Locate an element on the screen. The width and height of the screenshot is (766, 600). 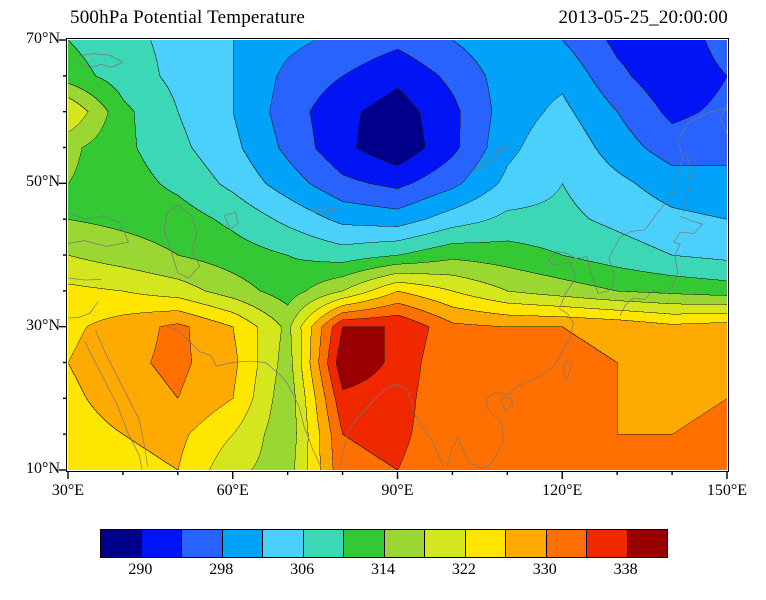
y-tick-label: 70°N is located at coordinates (43, 38).